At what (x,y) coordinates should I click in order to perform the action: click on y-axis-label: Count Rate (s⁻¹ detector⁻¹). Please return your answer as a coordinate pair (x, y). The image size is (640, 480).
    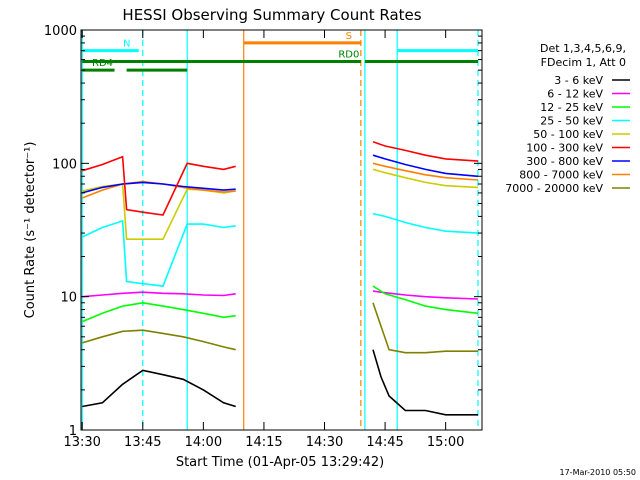
    Looking at the image, I should click on (30, 230).